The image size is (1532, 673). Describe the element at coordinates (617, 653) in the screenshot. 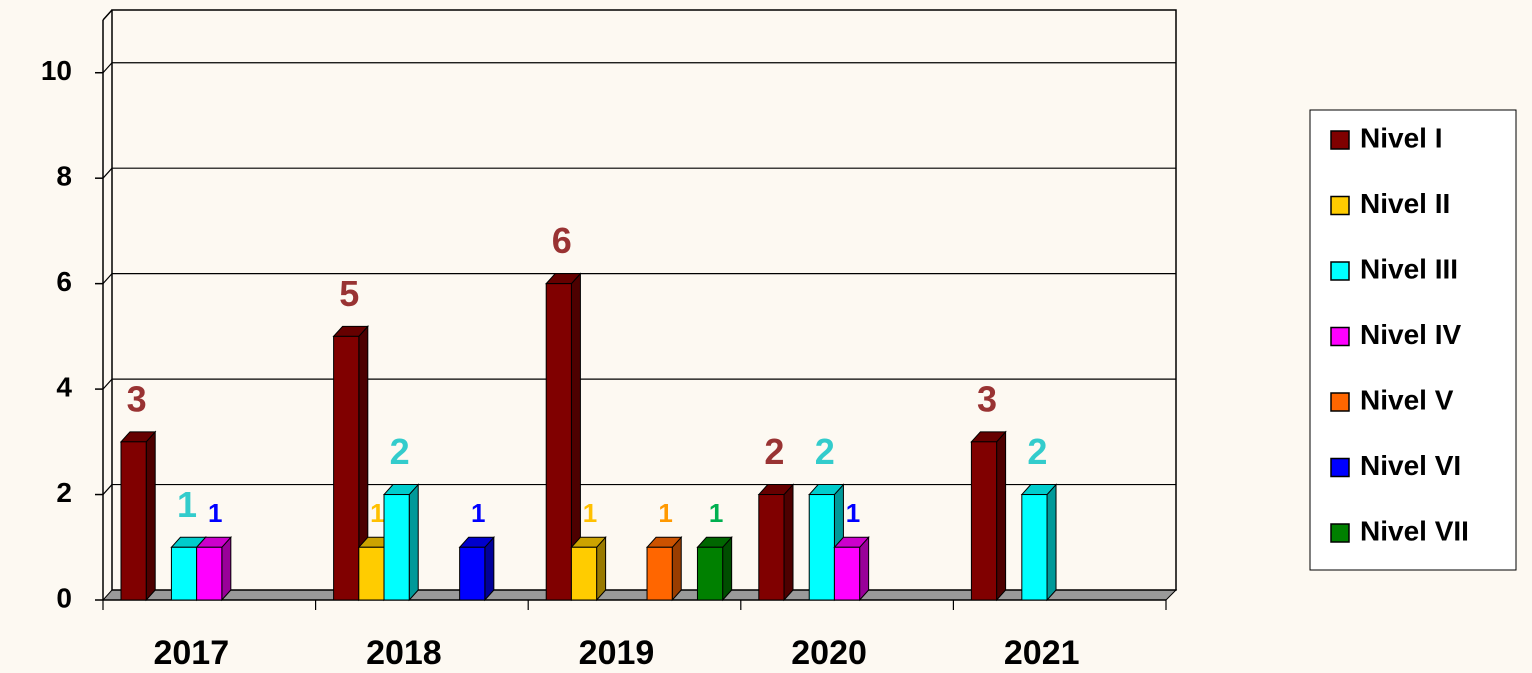

I see `x-tick-label: 2019` at that location.